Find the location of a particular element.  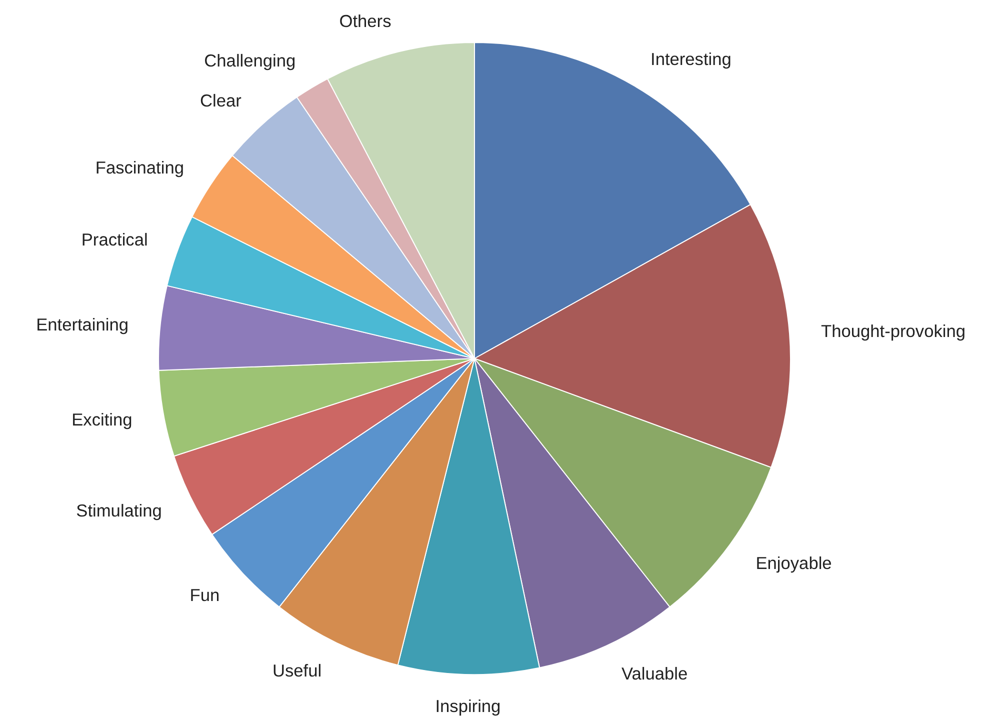

slice-label: Valuable is located at coordinates (655, 673).